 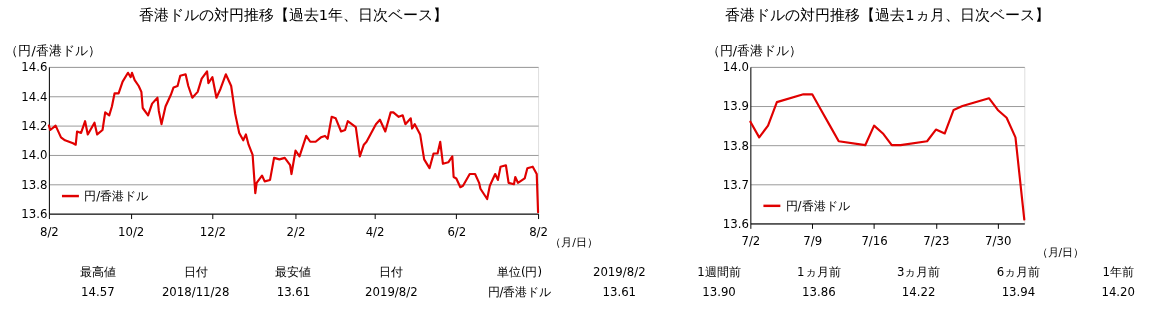 I want to click on text: 1ヵ月前, so click(x=819, y=272).